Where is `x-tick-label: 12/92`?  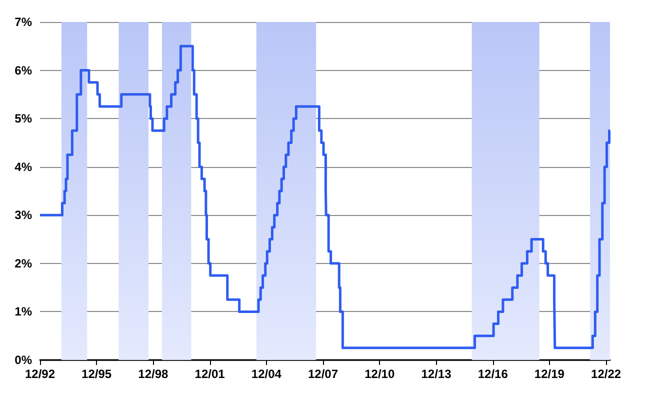 x-tick-label: 12/92 is located at coordinates (40, 374).